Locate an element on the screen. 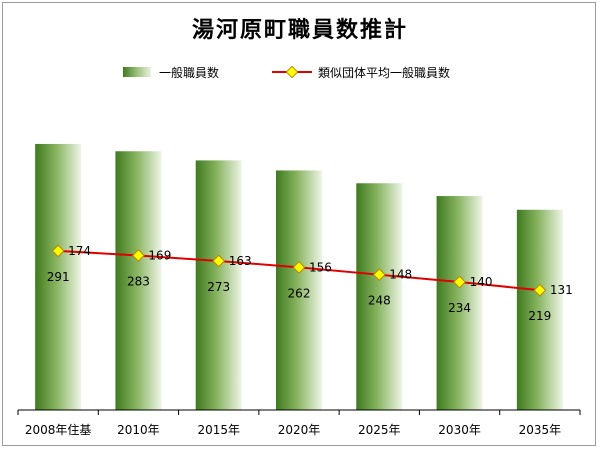 The width and height of the screenshot is (600, 450). chart-title: 湯河原町職員数推計 is located at coordinates (299, 30).